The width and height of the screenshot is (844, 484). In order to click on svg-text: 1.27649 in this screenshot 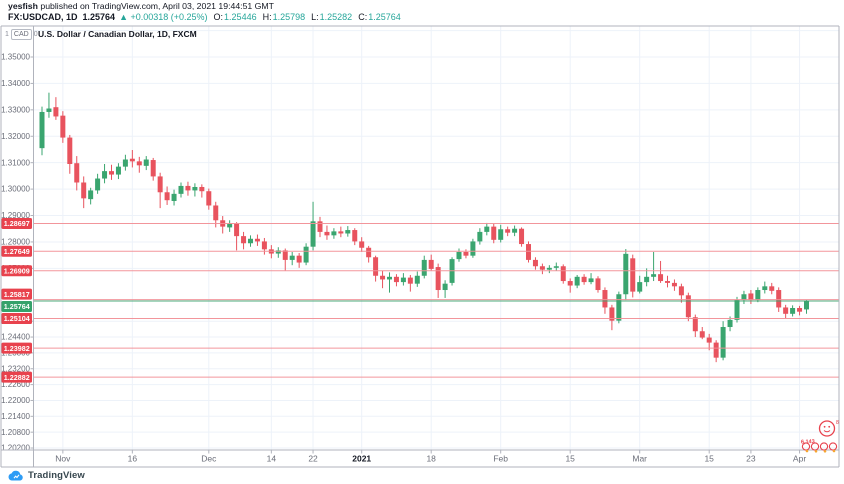, I will do `click(17, 251)`.